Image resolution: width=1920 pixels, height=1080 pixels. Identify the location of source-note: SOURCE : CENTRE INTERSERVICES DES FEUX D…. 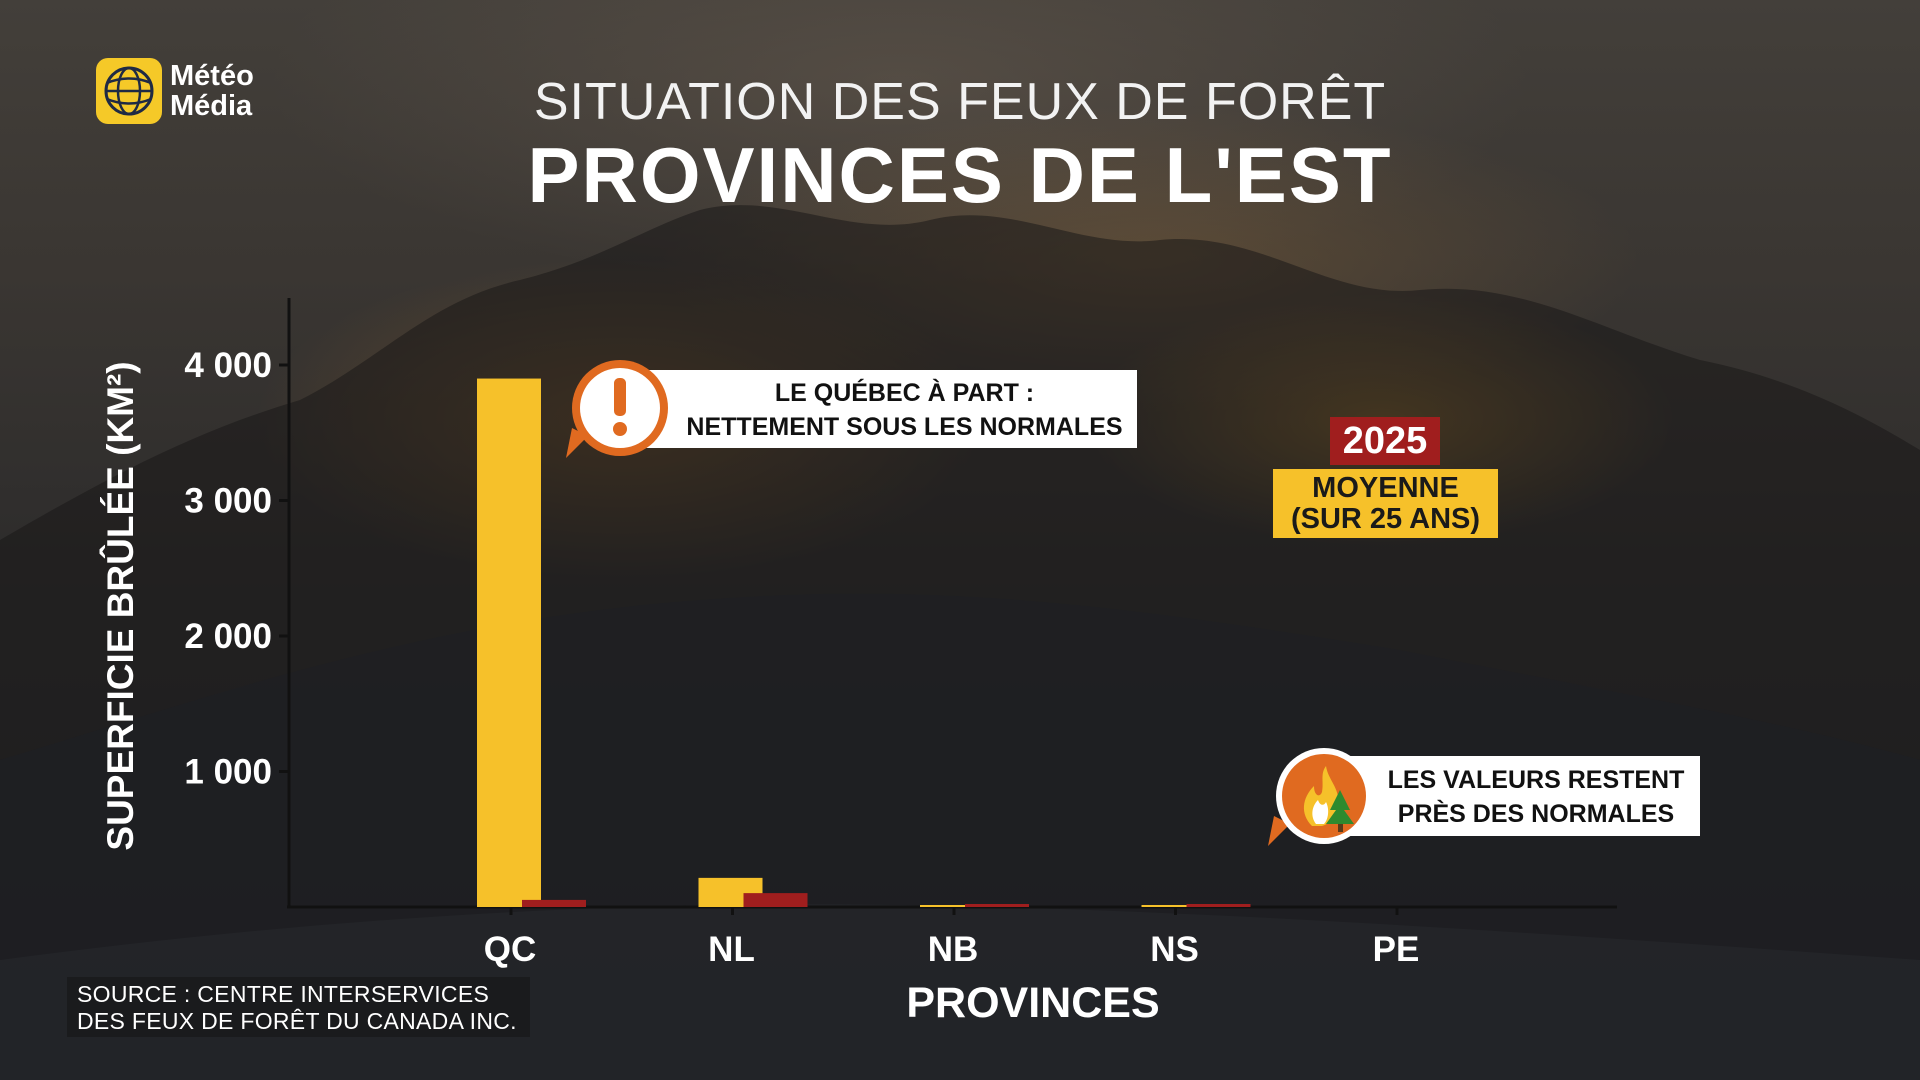
(298, 1007).